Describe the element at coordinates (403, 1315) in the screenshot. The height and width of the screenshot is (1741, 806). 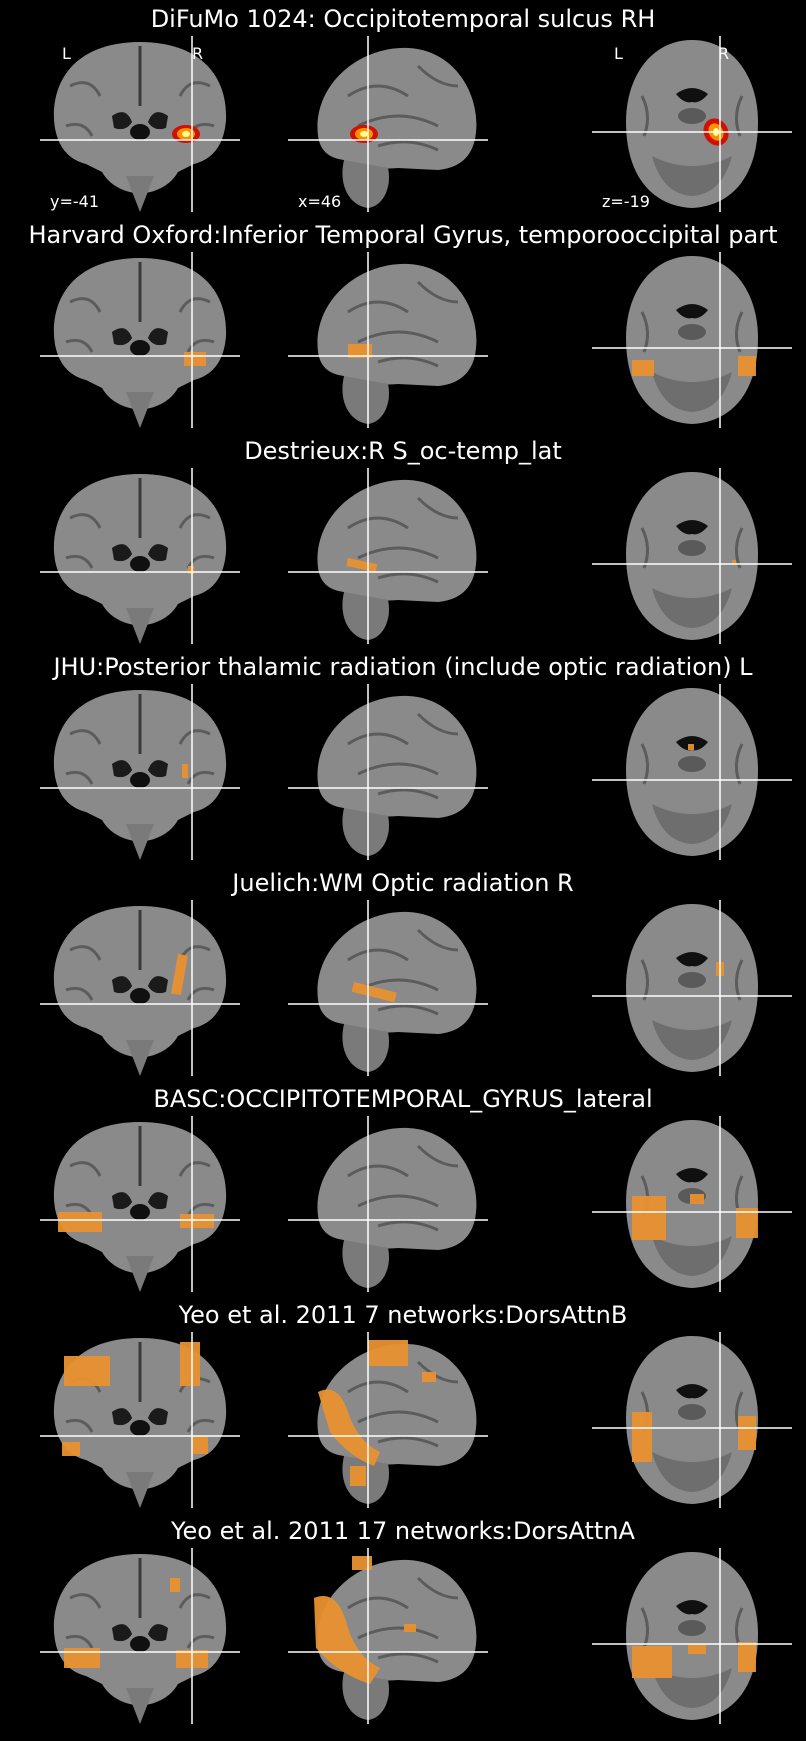
I see `panel-title: Yeo et al. 2011 7 networks:DorsAttnB` at that location.